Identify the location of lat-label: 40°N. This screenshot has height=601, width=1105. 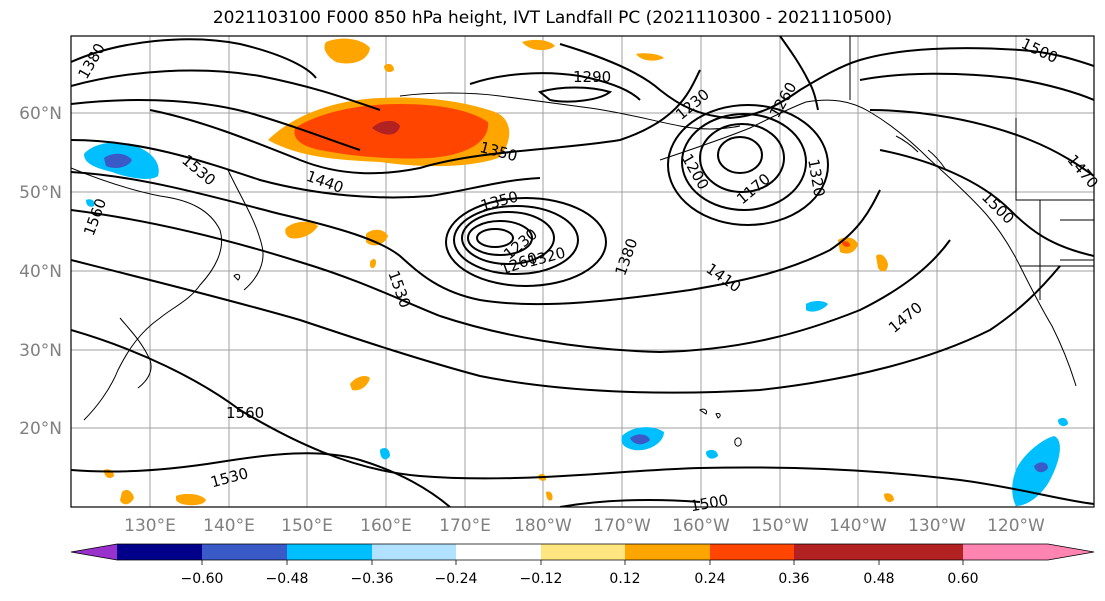
(40, 272).